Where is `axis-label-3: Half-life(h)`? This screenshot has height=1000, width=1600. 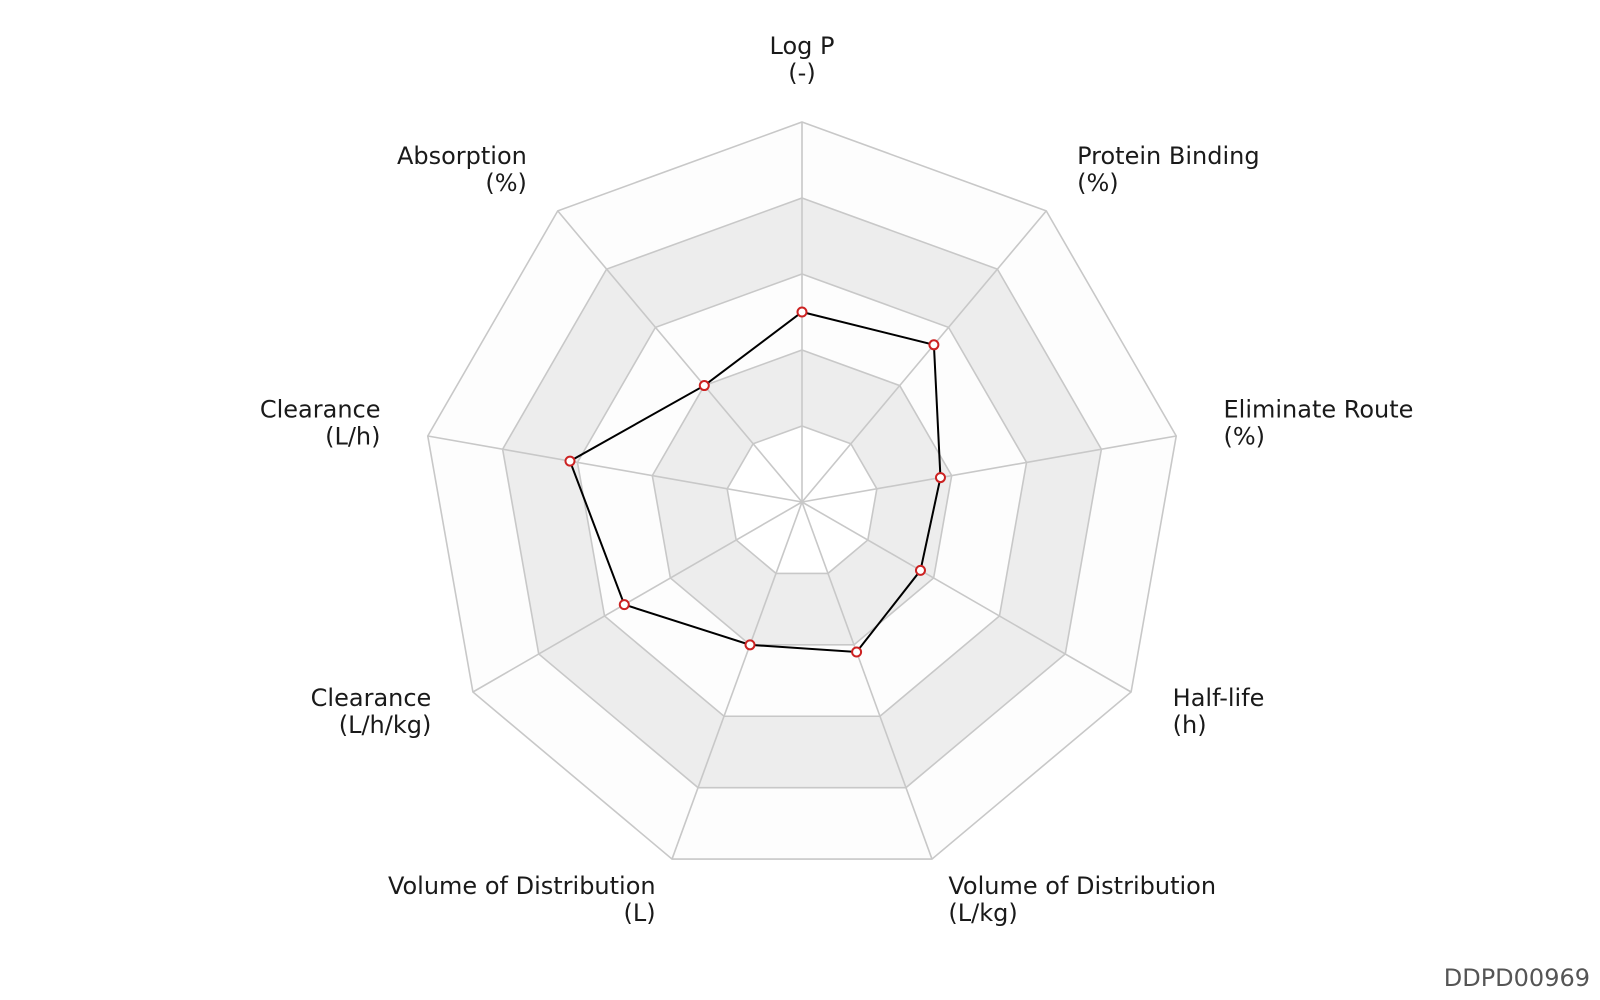
axis-label-3: Half-life(h) is located at coordinates (1219, 711).